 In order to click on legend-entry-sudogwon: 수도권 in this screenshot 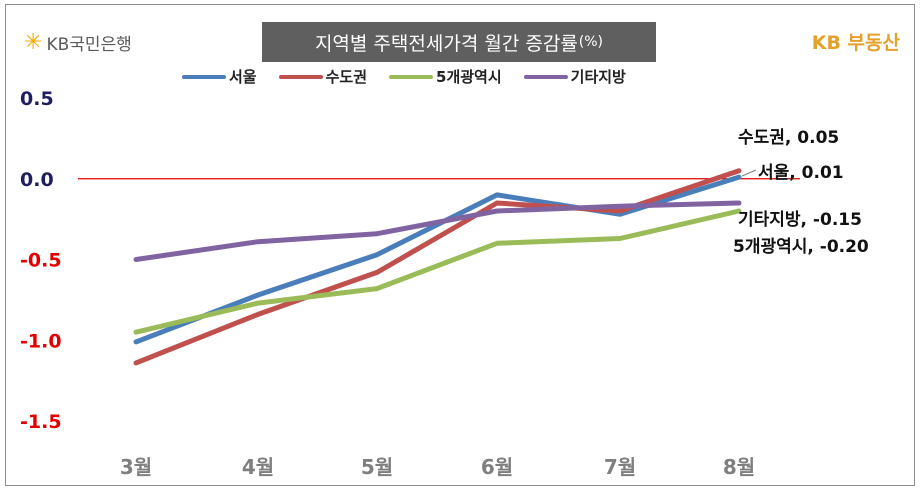, I will do `click(323, 76)`.